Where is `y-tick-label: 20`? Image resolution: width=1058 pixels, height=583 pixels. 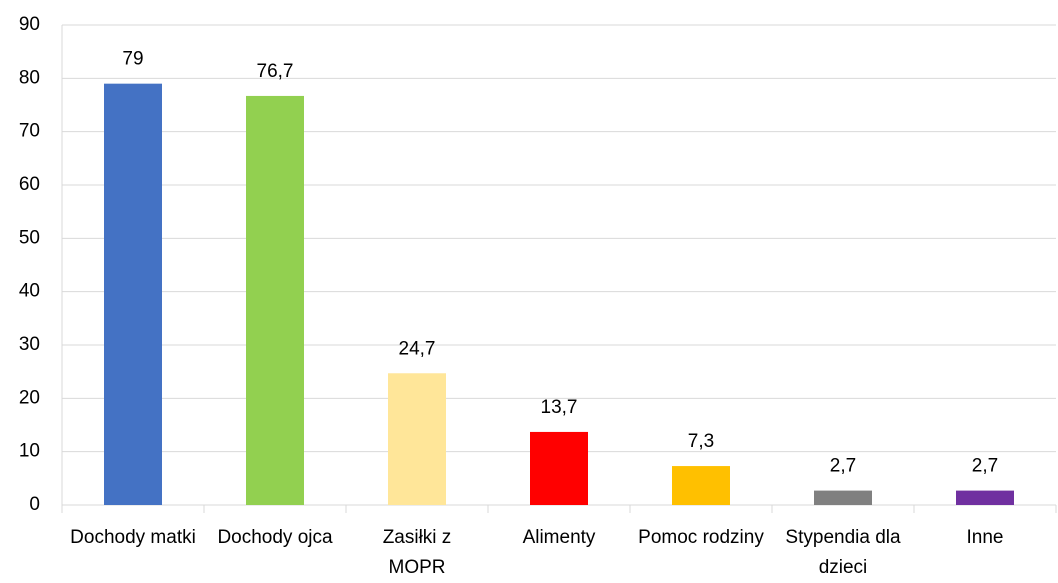
y-tick-label: 20 is located at coordinates (29, 397).